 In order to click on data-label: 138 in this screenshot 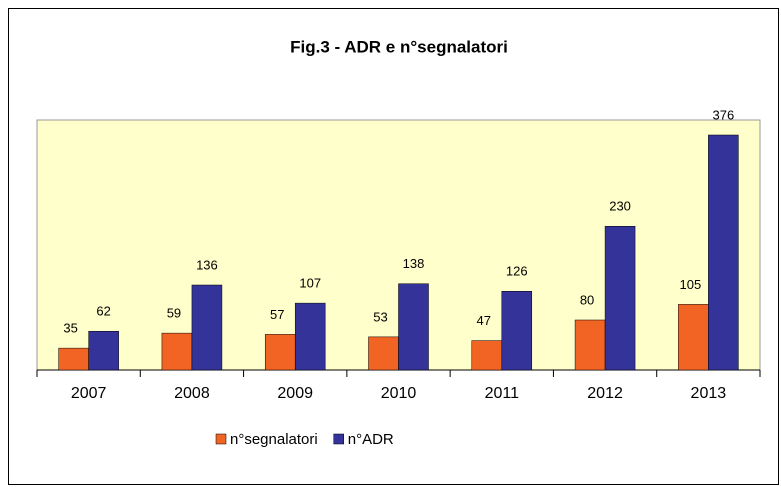, I will do `click(414, 263)`.